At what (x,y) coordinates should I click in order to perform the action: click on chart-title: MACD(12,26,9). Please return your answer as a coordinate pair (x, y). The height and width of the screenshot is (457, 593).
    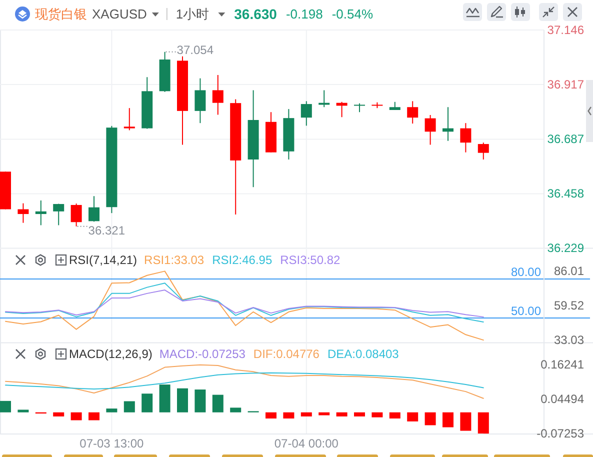
    Looking at the image, I should click on (110, 354).